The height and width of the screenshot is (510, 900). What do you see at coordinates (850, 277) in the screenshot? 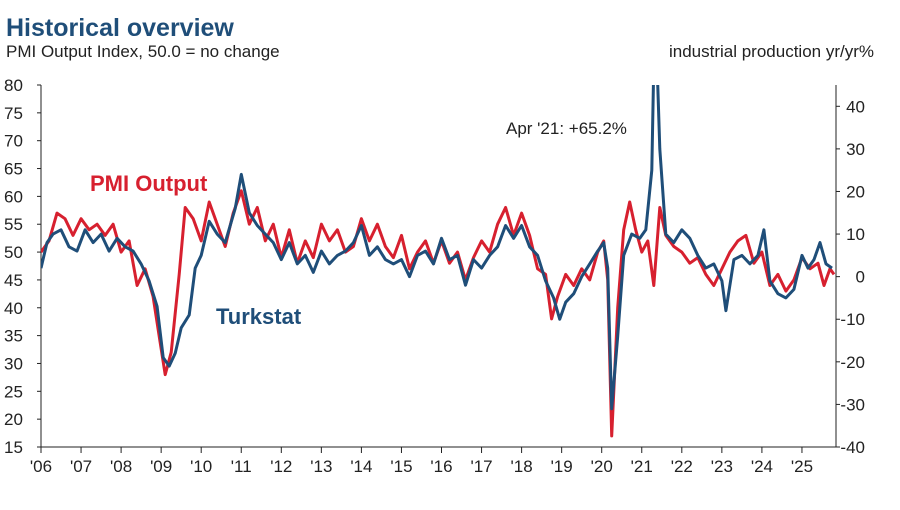
I see `right-axis: 40 30 20 10 0 -10 -20 -30 -40` at bounding box center [850, 277].